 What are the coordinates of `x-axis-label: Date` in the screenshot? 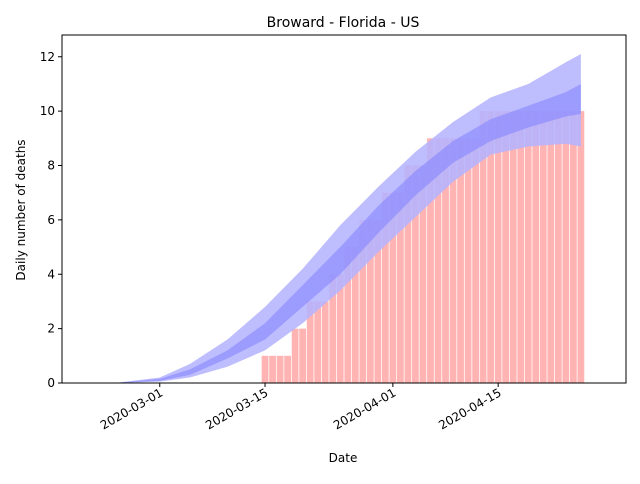 It's located at (343, 458).